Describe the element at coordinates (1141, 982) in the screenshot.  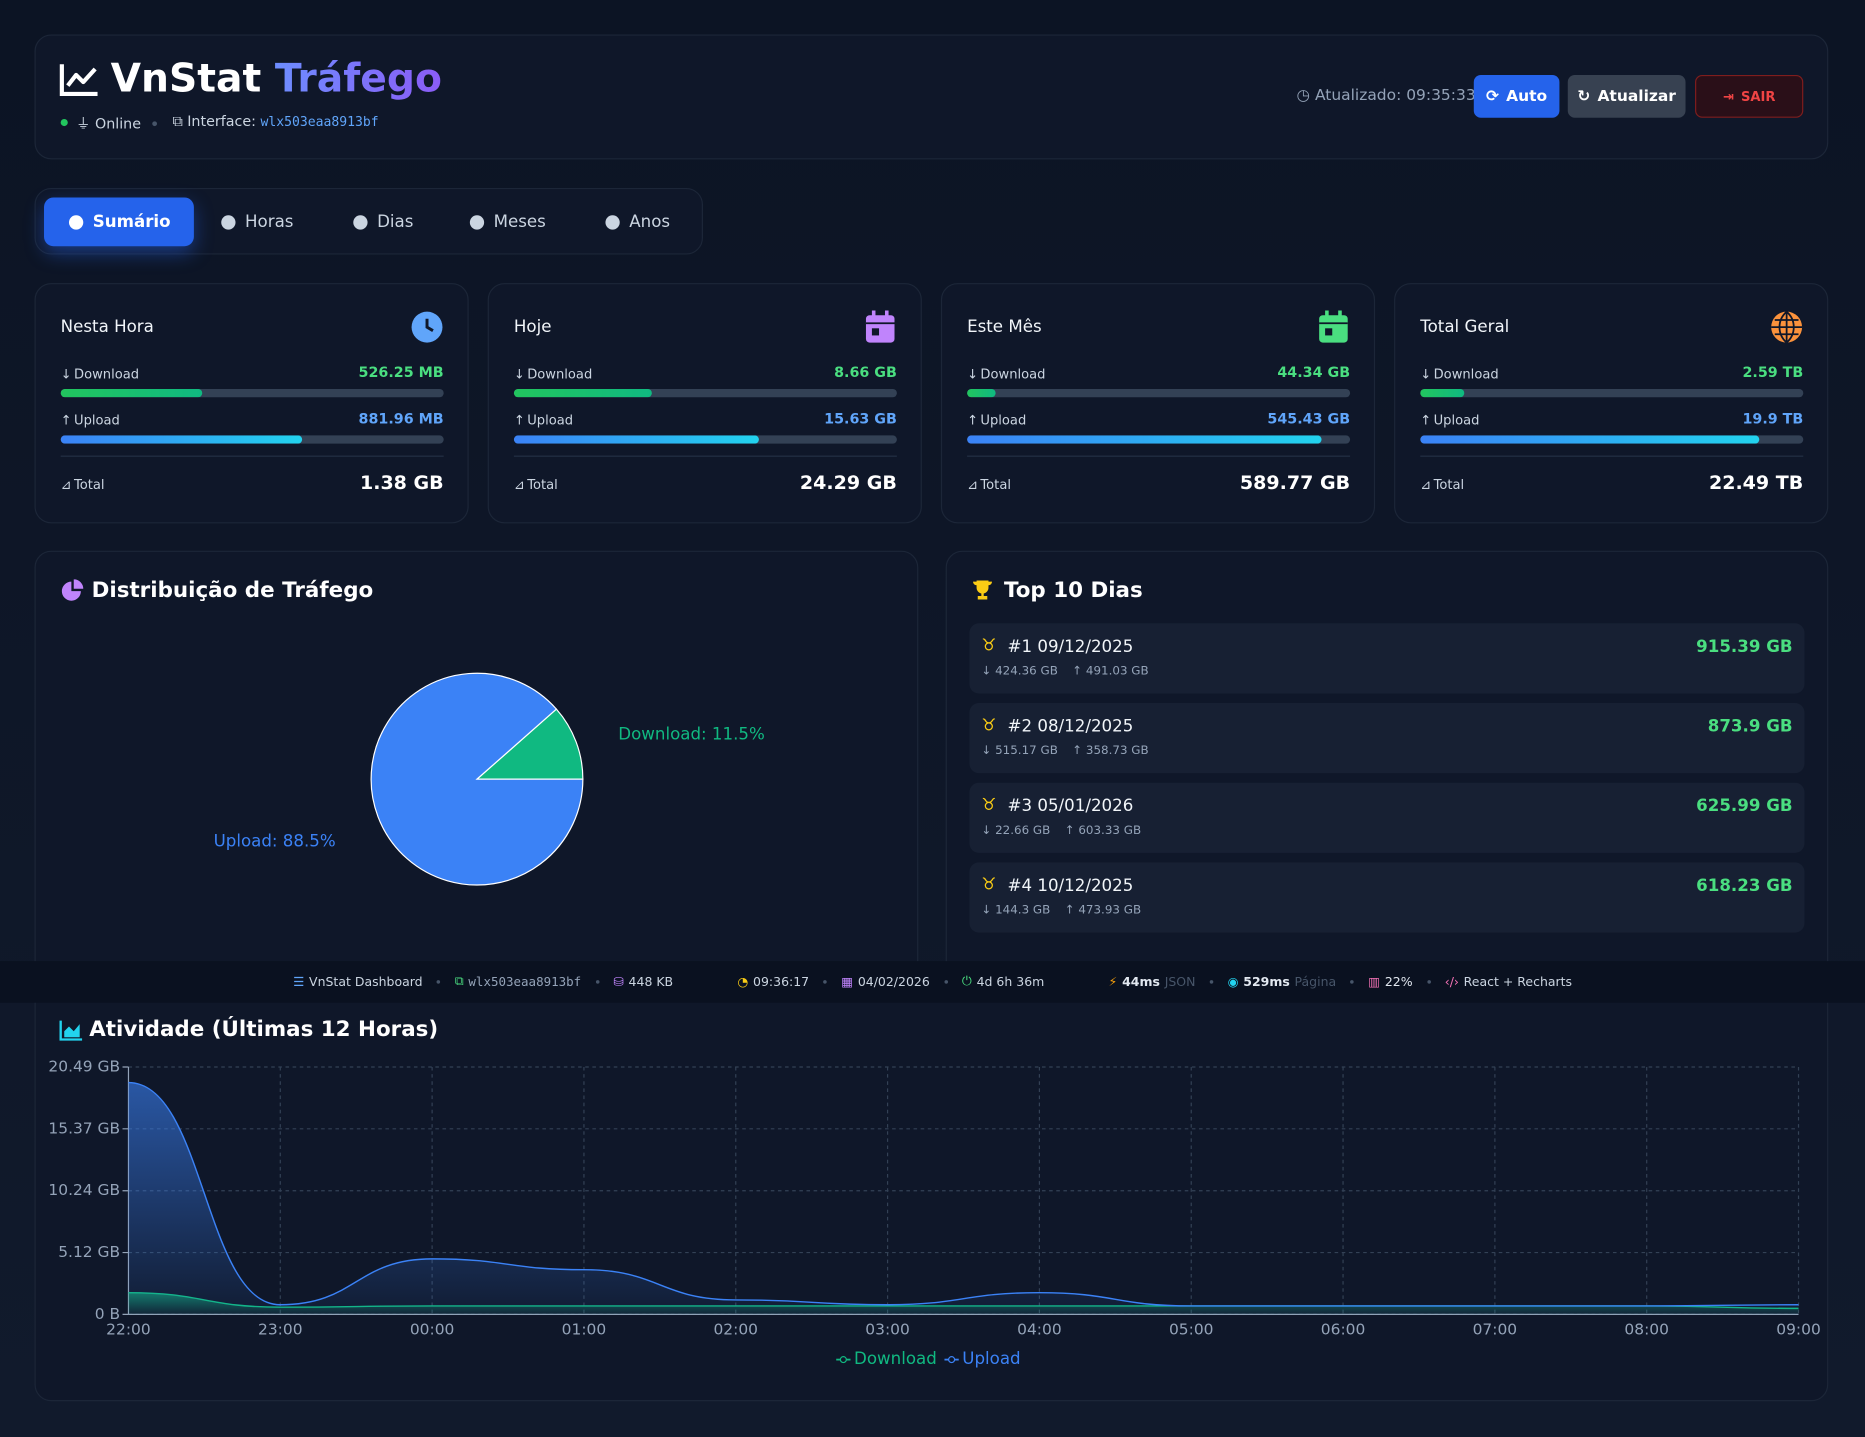
I see `status-text: 44ms` at that location.